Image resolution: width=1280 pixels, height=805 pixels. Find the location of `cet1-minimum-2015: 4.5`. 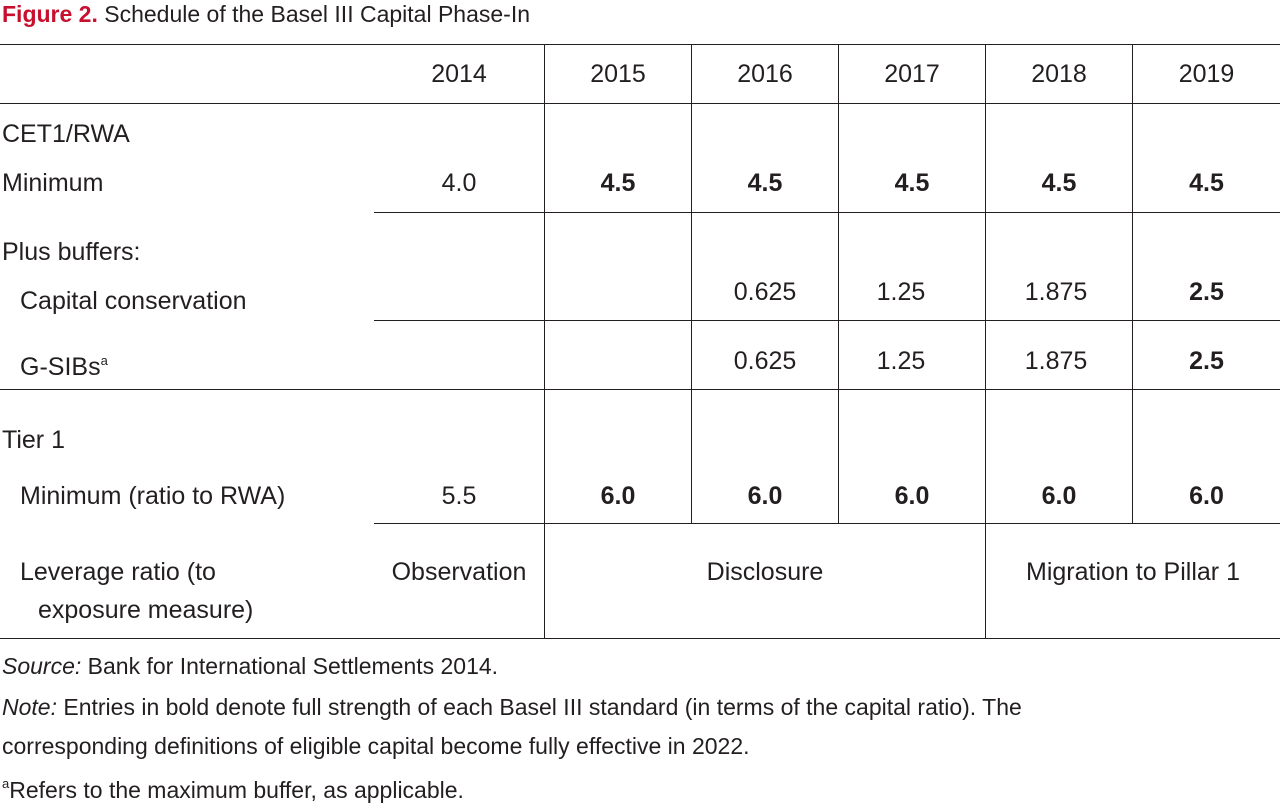

cet1-minimum-2015: 4.5 is located at coordinates (618, 183).